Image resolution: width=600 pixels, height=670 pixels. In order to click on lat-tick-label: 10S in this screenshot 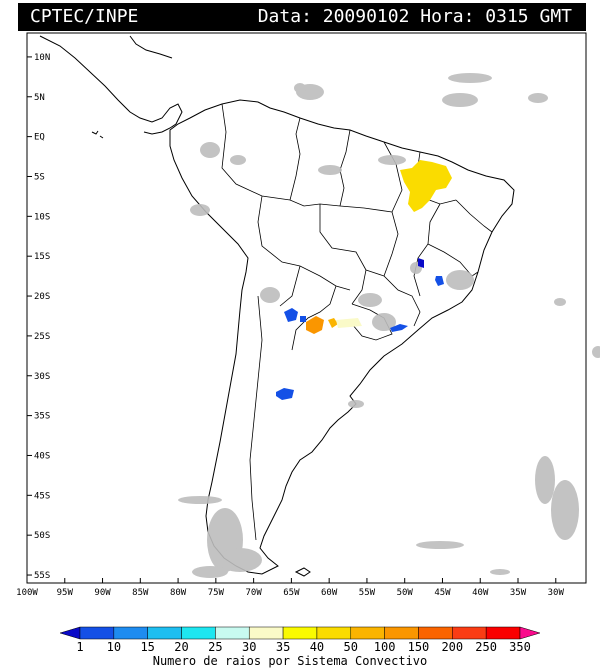, I will do `click(42, 217)`.